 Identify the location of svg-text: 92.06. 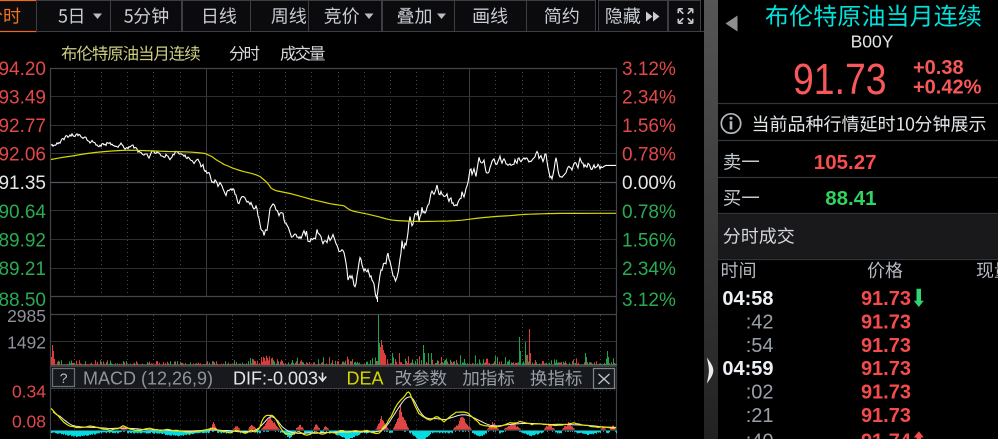
(23, 155).